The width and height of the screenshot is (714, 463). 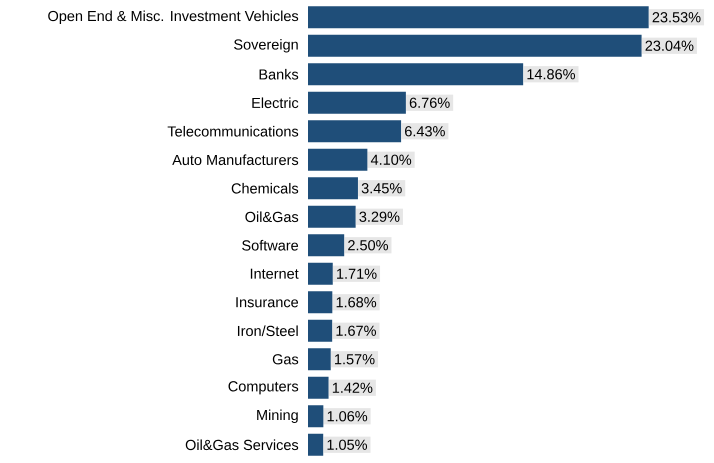 What do you see at coordinates (425, 131) in the screenshot?
I see `data-label: 6.43%` at bounding box center [425, 131].